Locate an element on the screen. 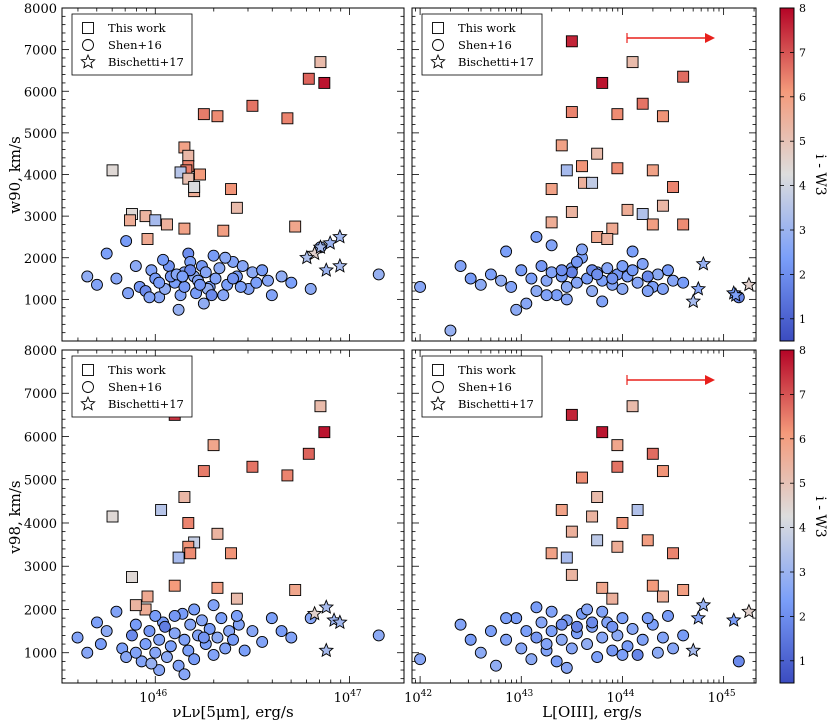 The height and width of the screenshot is (725, 830). colorbar-tick-label: 6 is located at coordinates (802, 439).